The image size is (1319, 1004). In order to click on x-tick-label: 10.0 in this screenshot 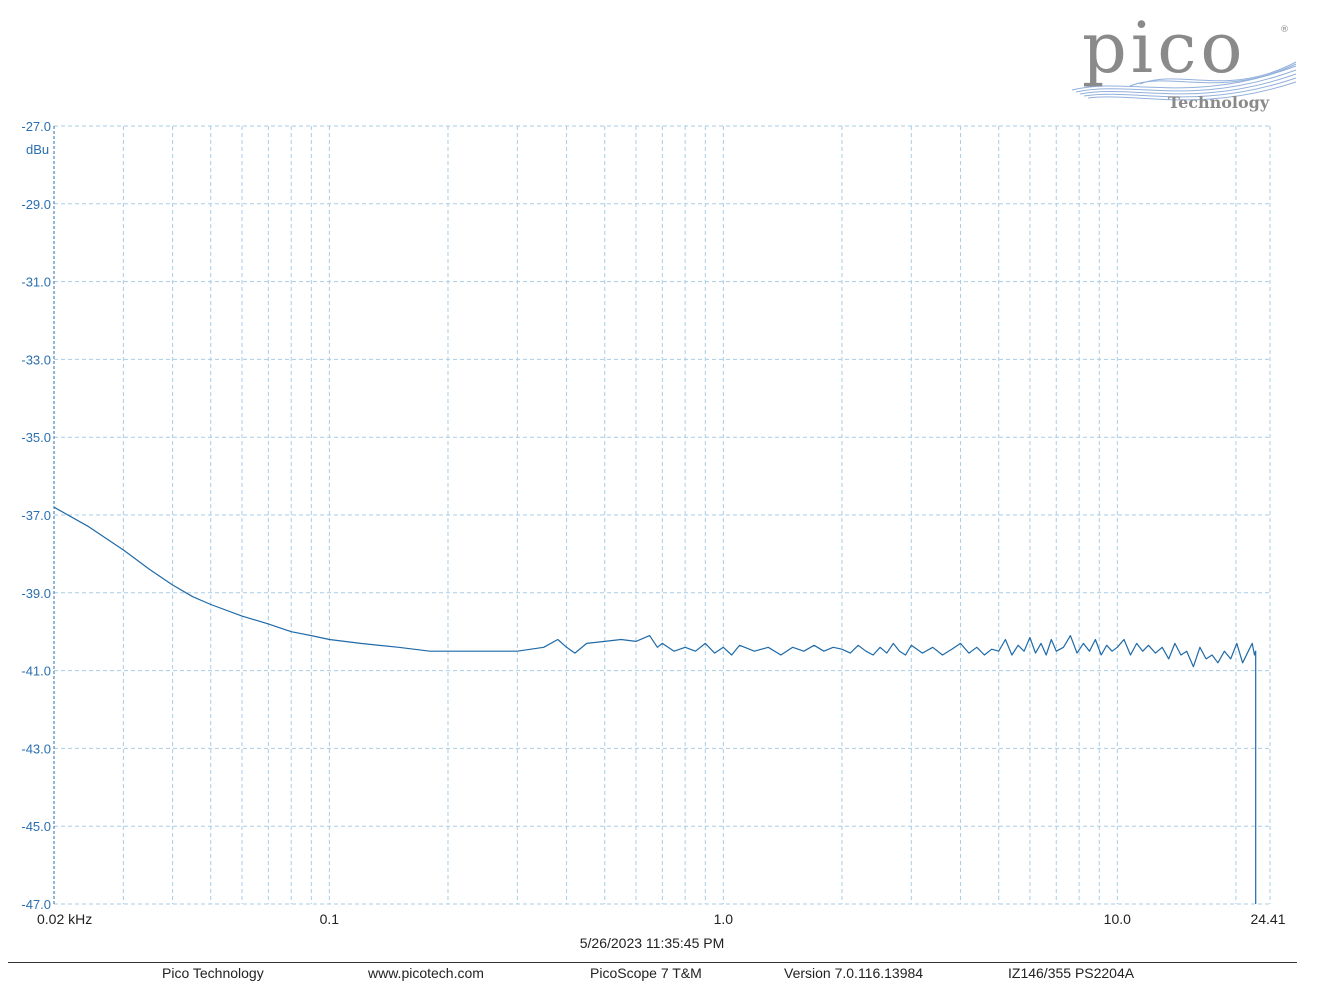, I will do `click(1117, 919)`.